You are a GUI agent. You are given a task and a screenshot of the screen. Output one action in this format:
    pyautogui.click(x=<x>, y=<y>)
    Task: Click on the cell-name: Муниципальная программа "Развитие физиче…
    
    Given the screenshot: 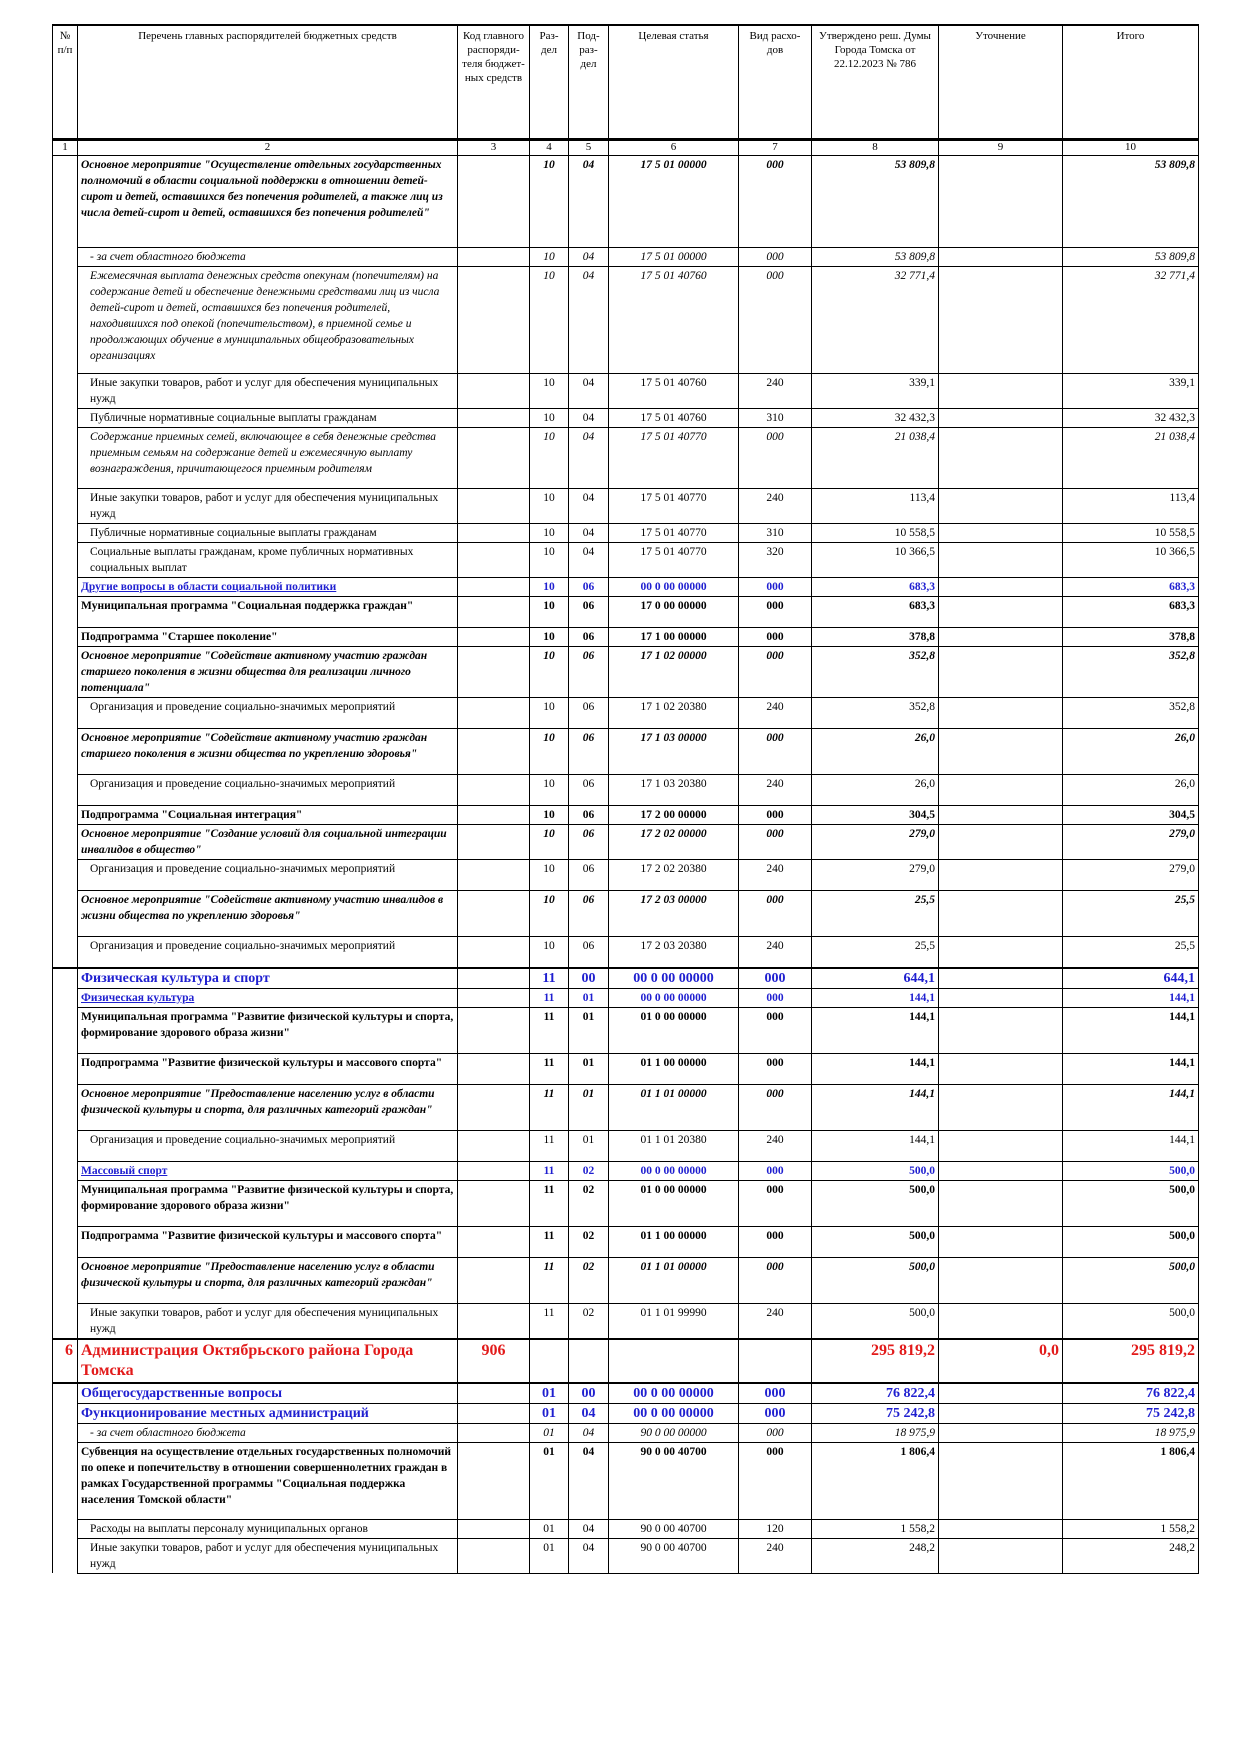 What is the action you would take?
    pyautogui.click(x=267, y=1203)
    